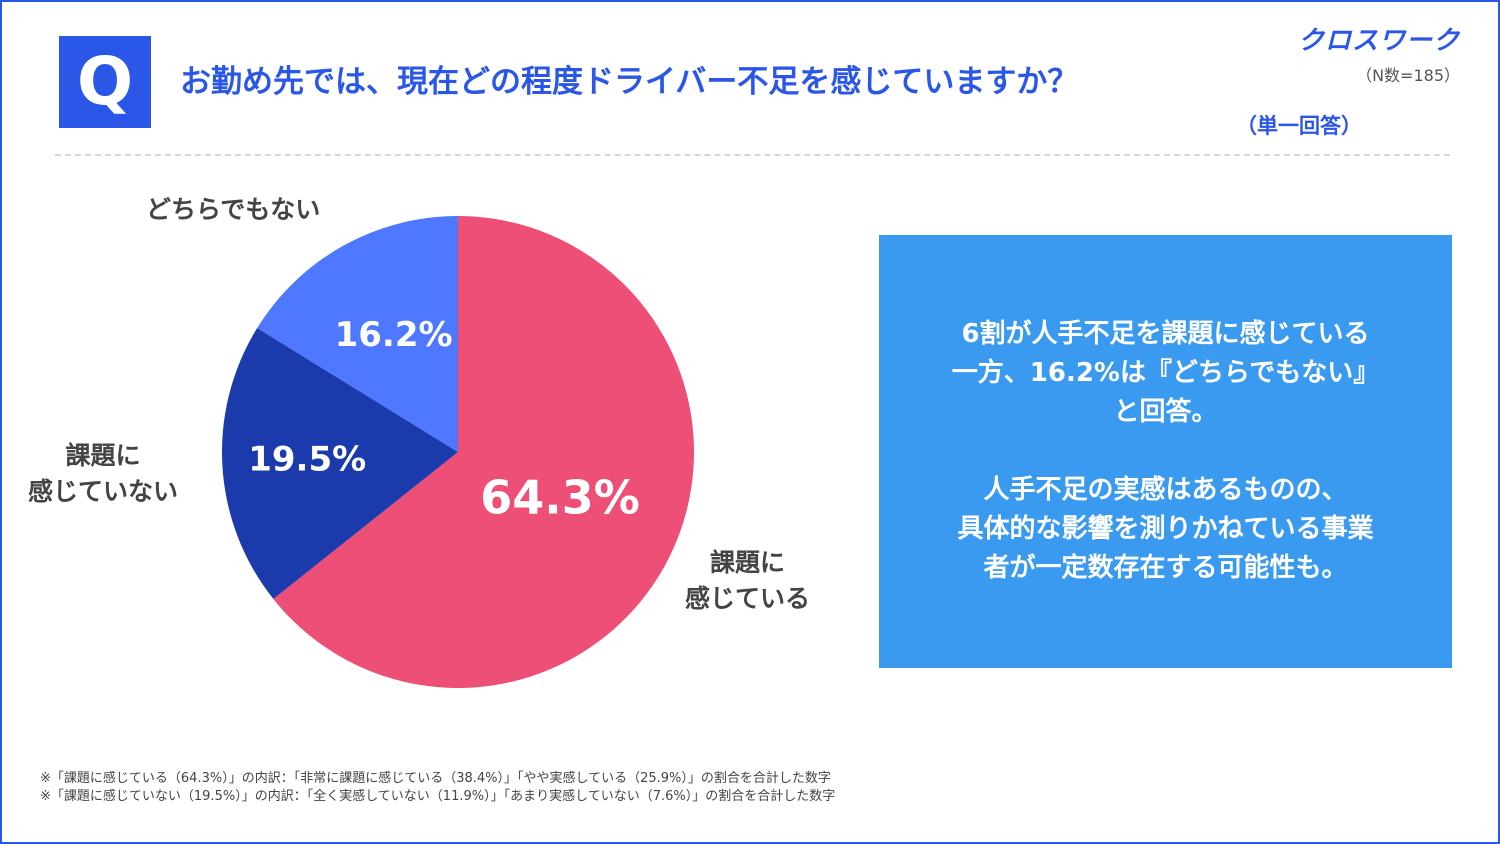  What do you see at coordinates (1165, 373) in the screenshot?
I see `callout-line: 一方、16.2%は『どちらでもない』` at bounding box center [1165, 373].